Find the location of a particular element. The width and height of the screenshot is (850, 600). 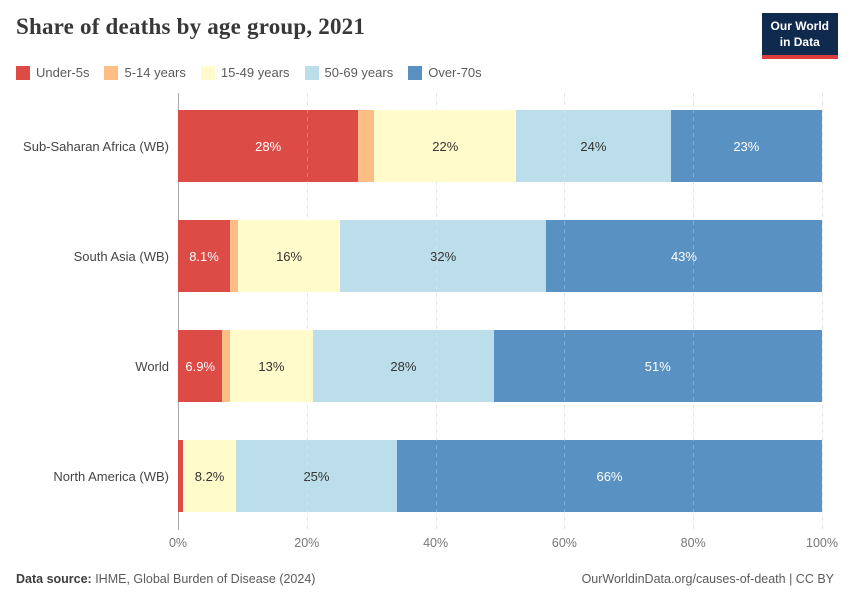

bar-row: South Asia (WB) 8.1% 16% 32% 43% is located at coordinates (448, 256).